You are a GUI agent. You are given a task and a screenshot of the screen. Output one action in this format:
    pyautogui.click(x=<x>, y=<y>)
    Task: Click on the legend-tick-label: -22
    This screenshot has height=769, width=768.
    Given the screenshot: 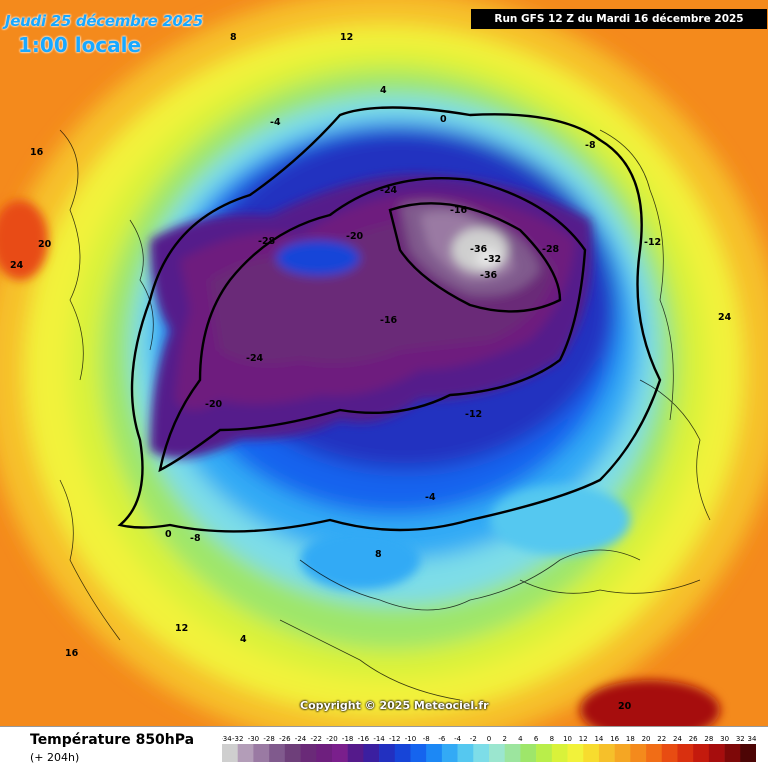 What is the action you would take?
    pyautogui.click(x=316, y=739)
    